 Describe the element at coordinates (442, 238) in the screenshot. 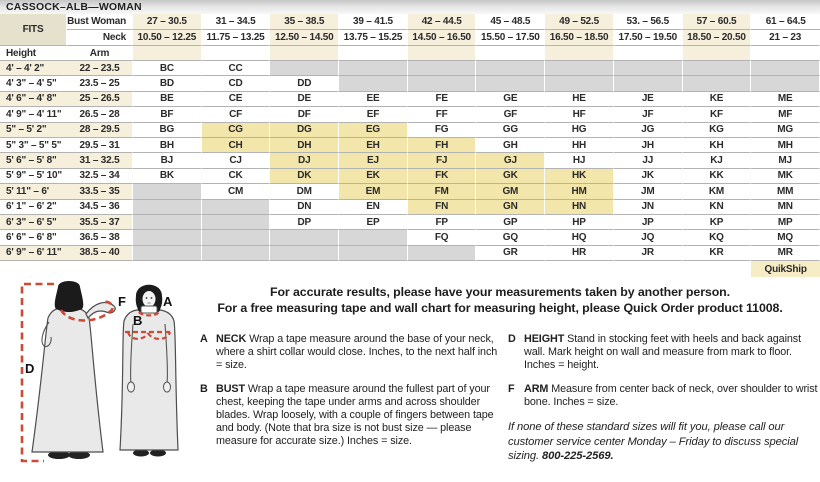

I see `size-code-cell: FQ` at that location.